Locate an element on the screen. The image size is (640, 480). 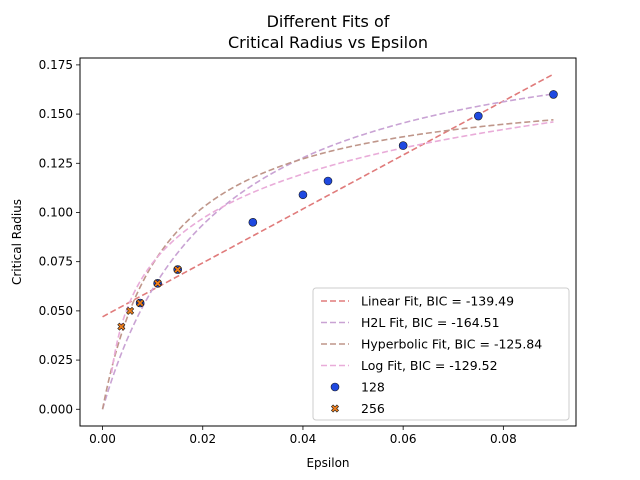
x-axis-label: Epsilon is located at coordinates (327, 463).